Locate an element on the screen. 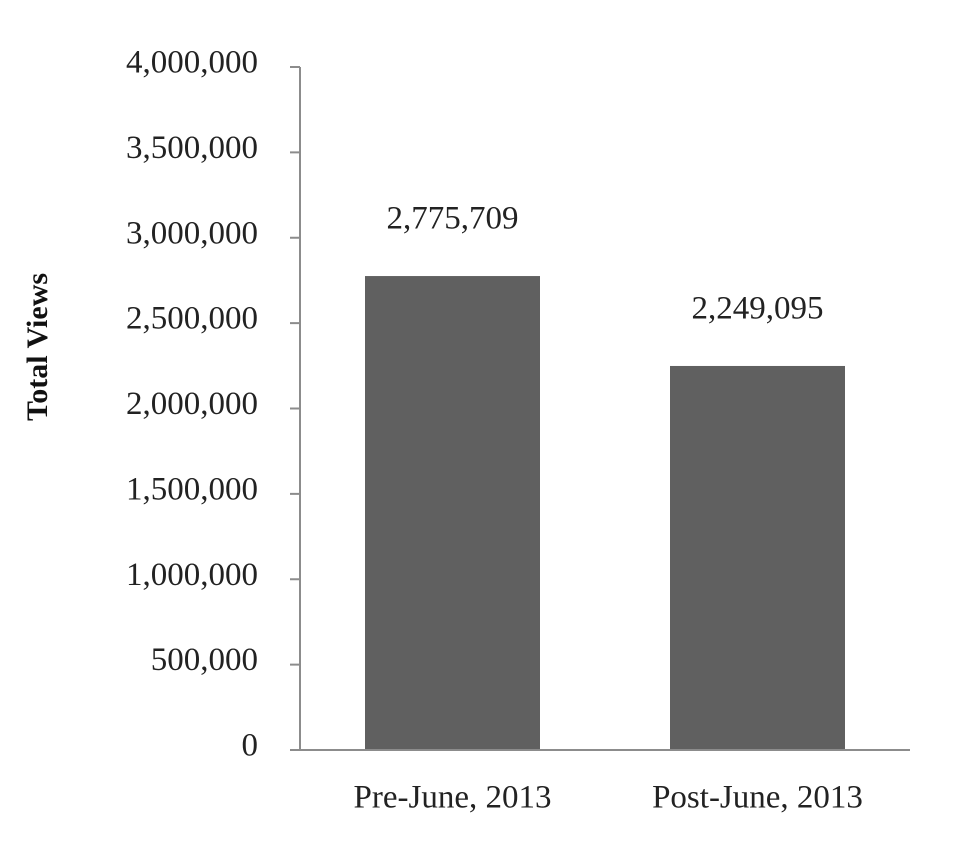 The height and width of the screenshot is (852, 958). y-tick-label: 2,500,000 is located at coordinates (192, 319).